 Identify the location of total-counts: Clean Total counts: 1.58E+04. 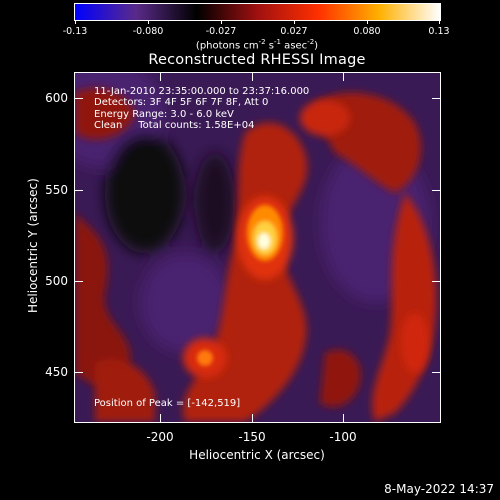
(174, 125).